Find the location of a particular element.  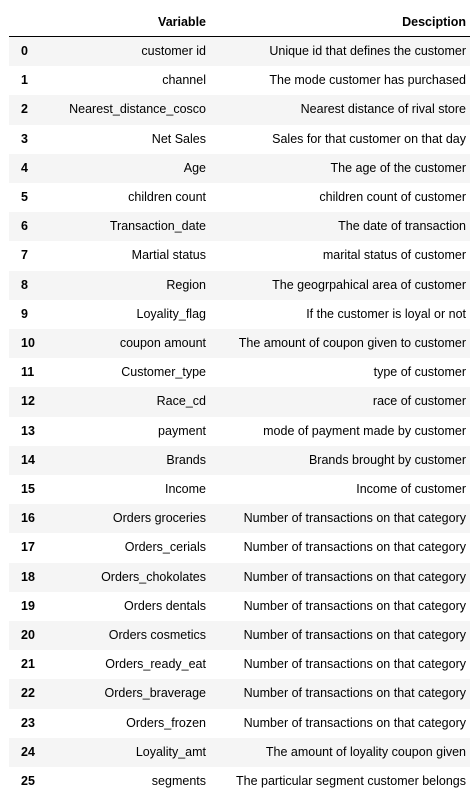

row-index: 19 is located at coordinates (28, 605).